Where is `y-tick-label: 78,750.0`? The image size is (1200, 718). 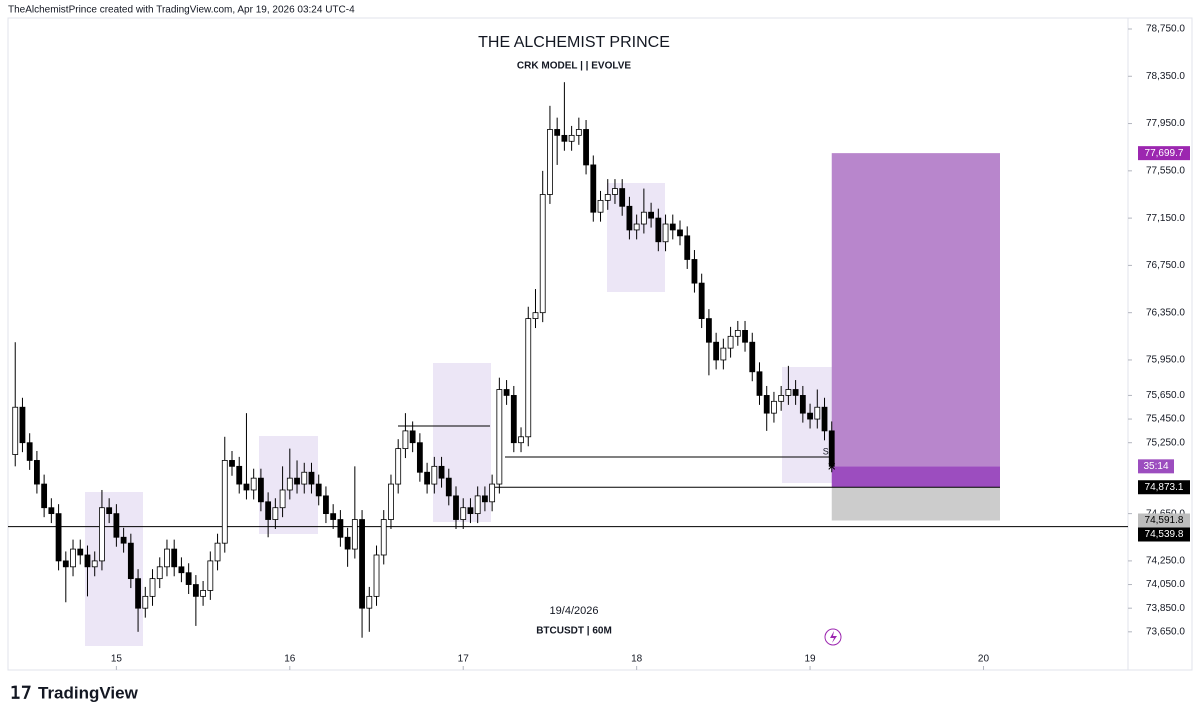
y-tick-label: 78,750.0 is located at coordinates (1165, 29).